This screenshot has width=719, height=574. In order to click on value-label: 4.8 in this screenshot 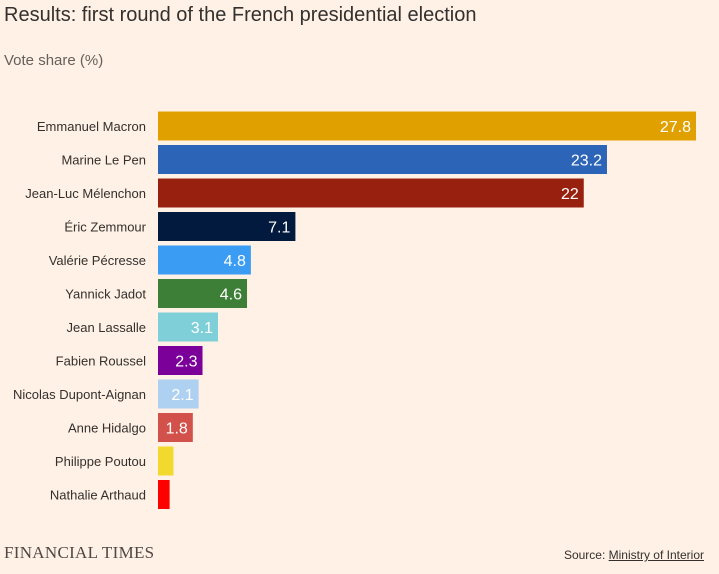, I will do `click(235, 261)`.